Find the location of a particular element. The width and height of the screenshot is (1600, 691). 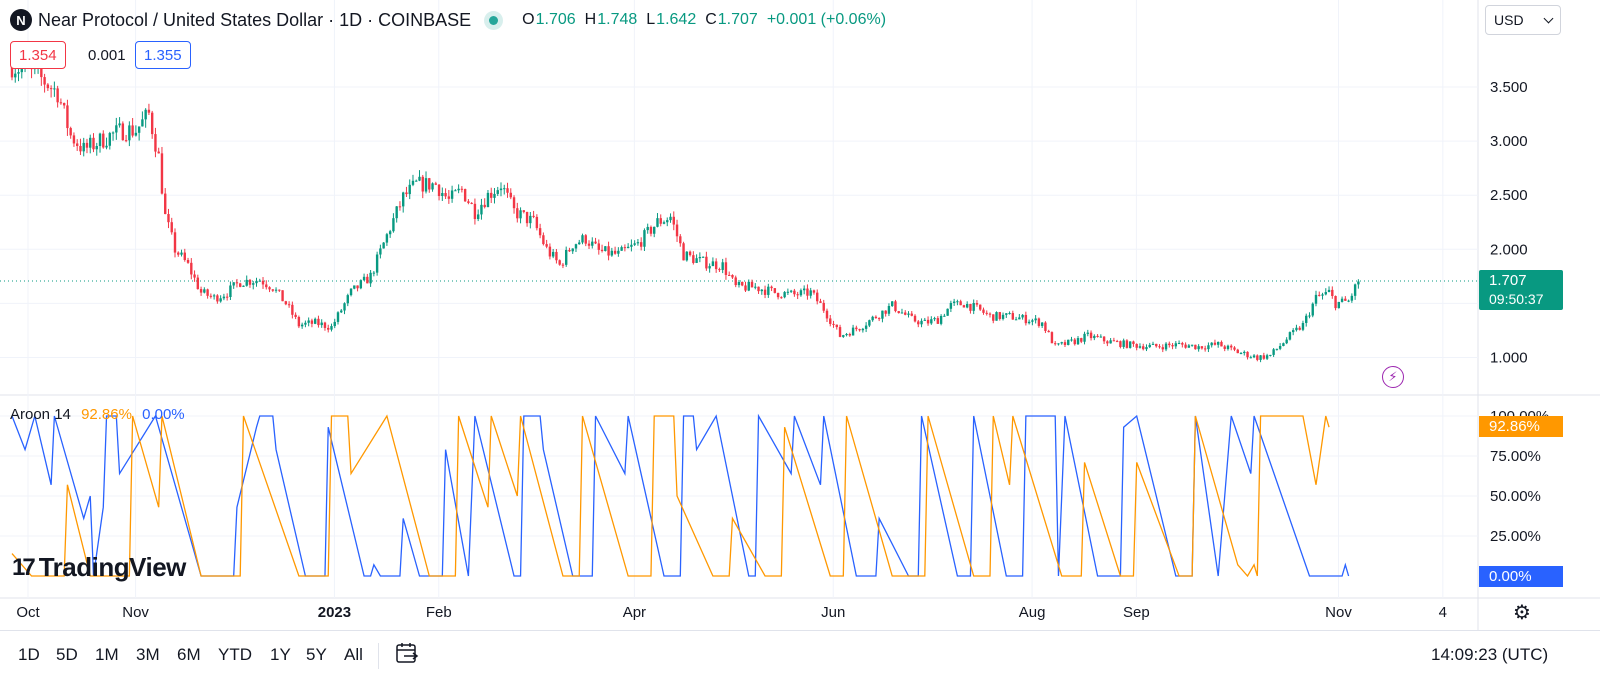

range-button-1d: 1D is located at coordinates (29, 654).